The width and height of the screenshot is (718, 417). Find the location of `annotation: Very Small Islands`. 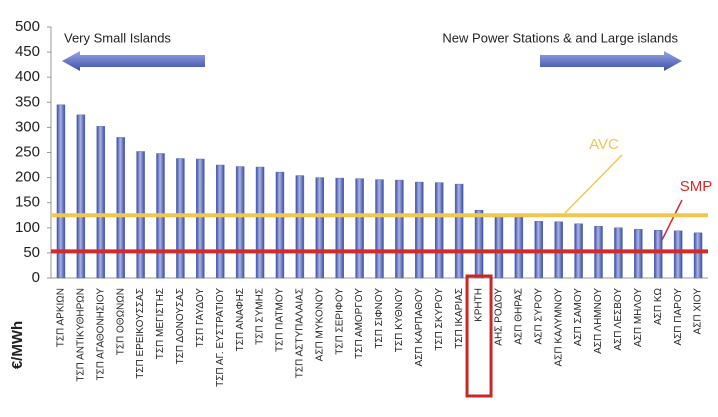

annotation: Very Small Islands is located at coordinates (117, 37).